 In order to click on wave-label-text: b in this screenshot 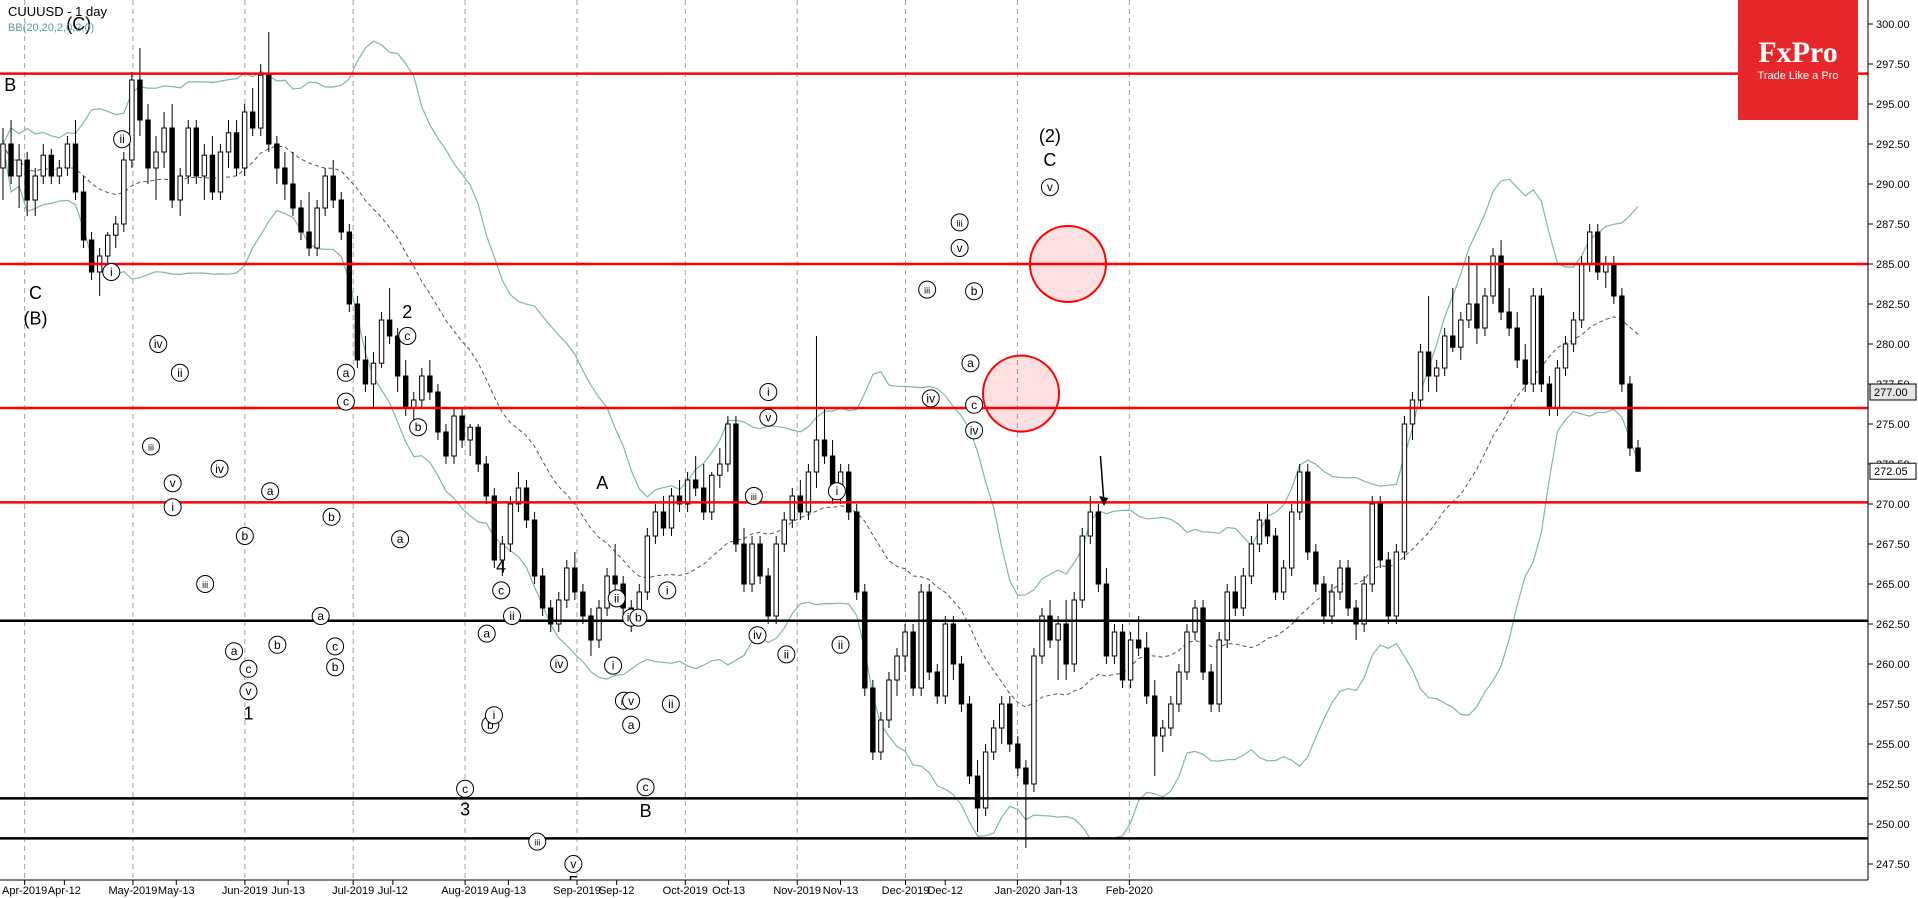, I will do `click(331, 517)`.